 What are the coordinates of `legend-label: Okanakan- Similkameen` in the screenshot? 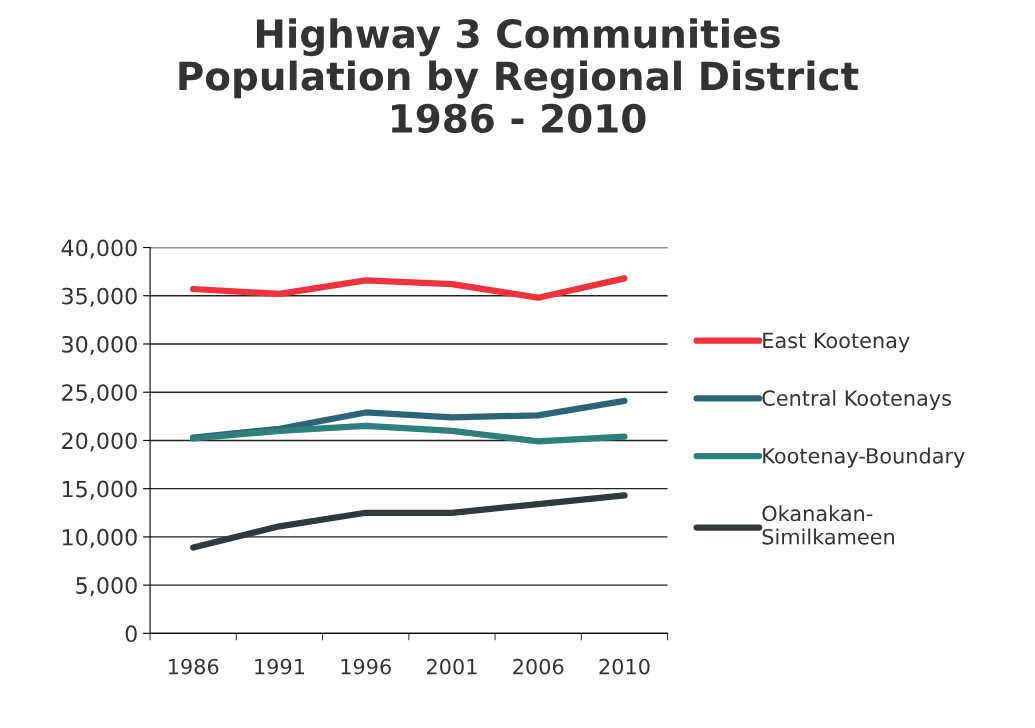 It's located at (828, 525).